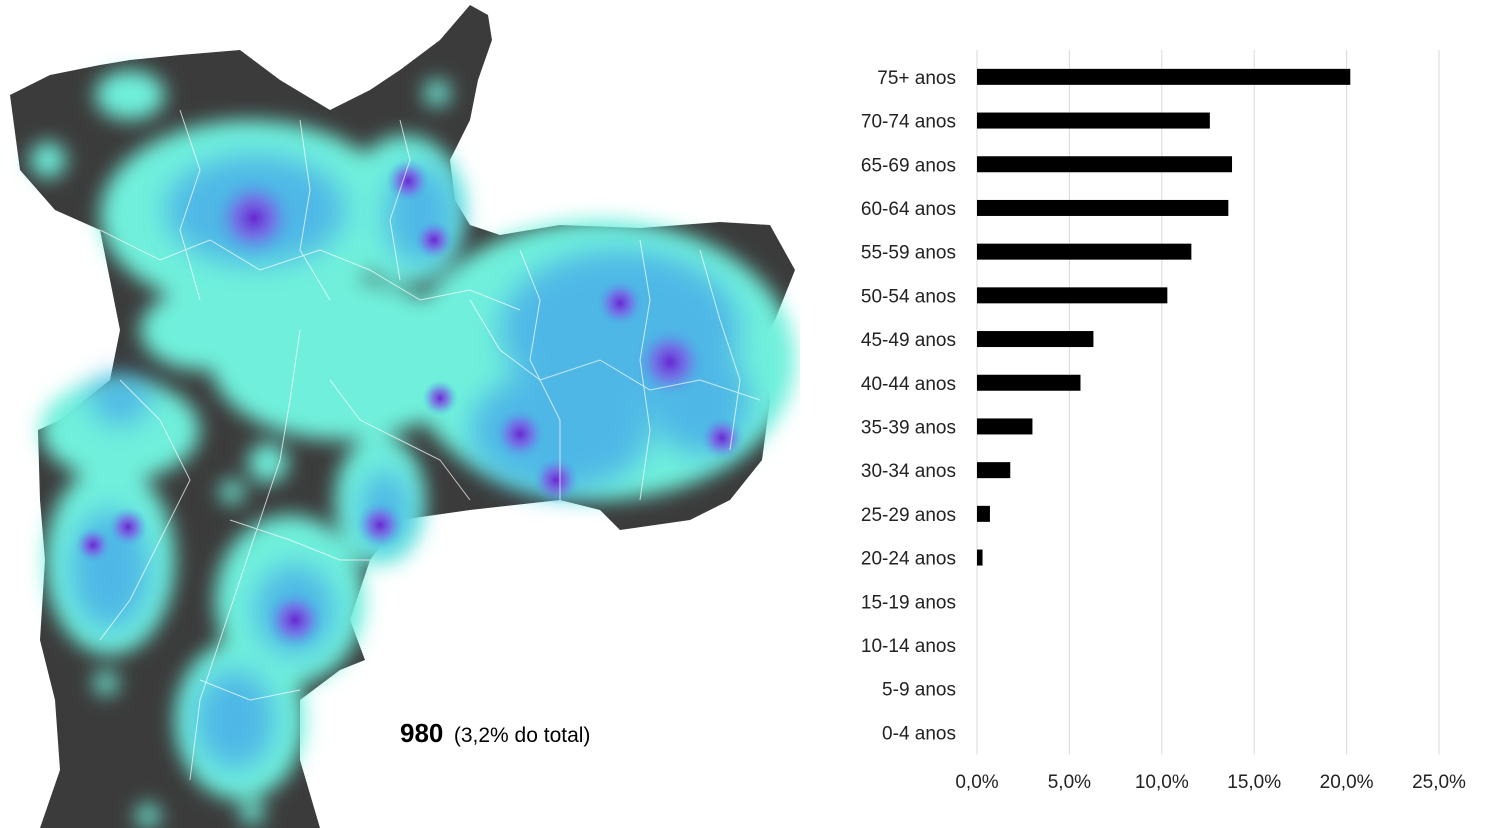  I want to click on x-tick-label: 25,0%, so click(1439, 782).